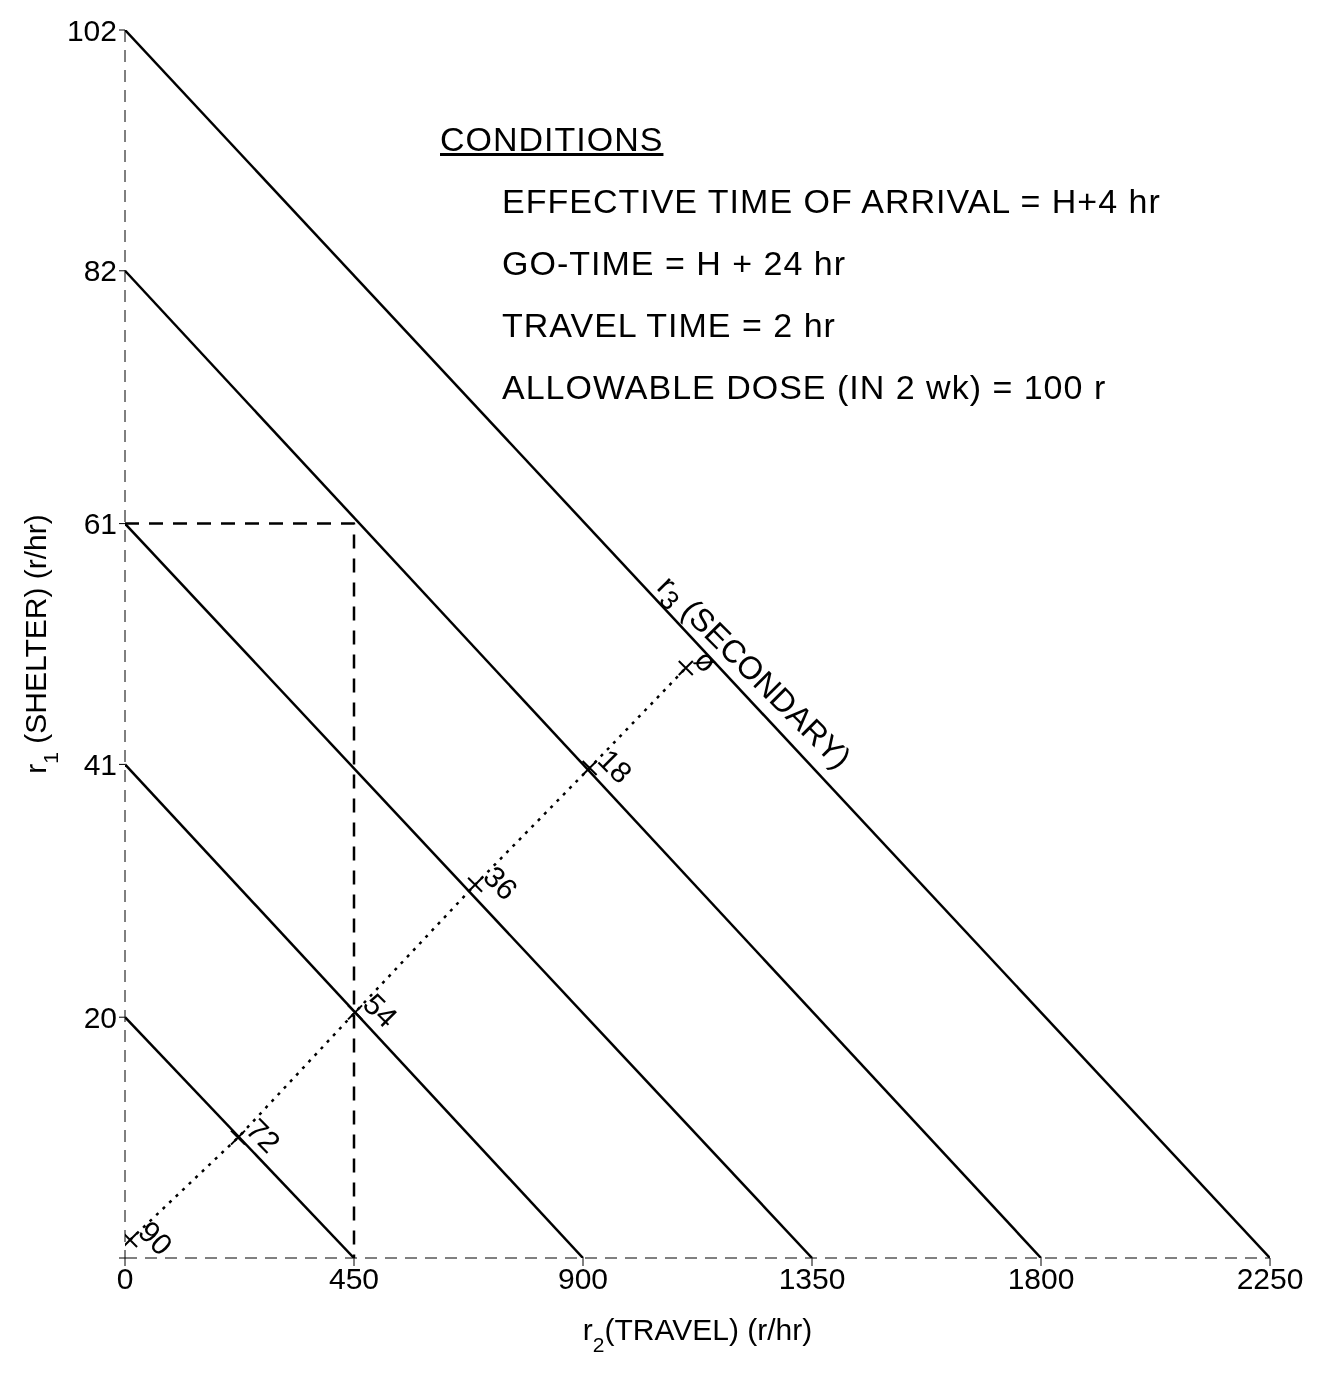 This screenshot has width=1336, height=1387. Describe the element at coordinates (669, 325) in the screenshot. I see `annotation: TRAVEL TIME = 2 hr` at that location.